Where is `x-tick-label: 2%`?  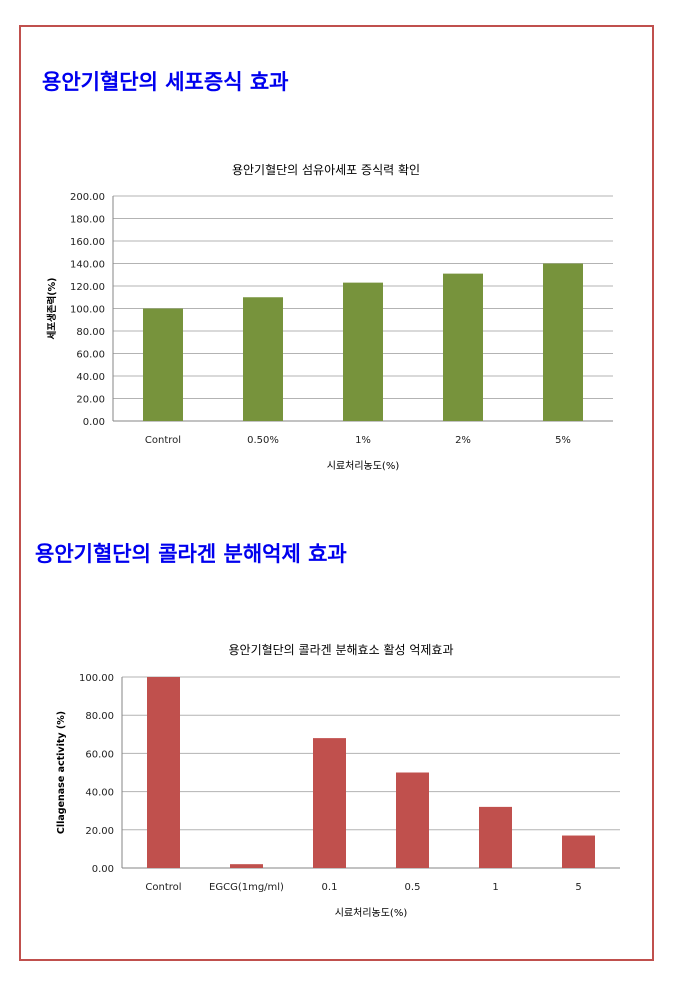
x-tick-label: 2% is located at coordinates (463, 440).